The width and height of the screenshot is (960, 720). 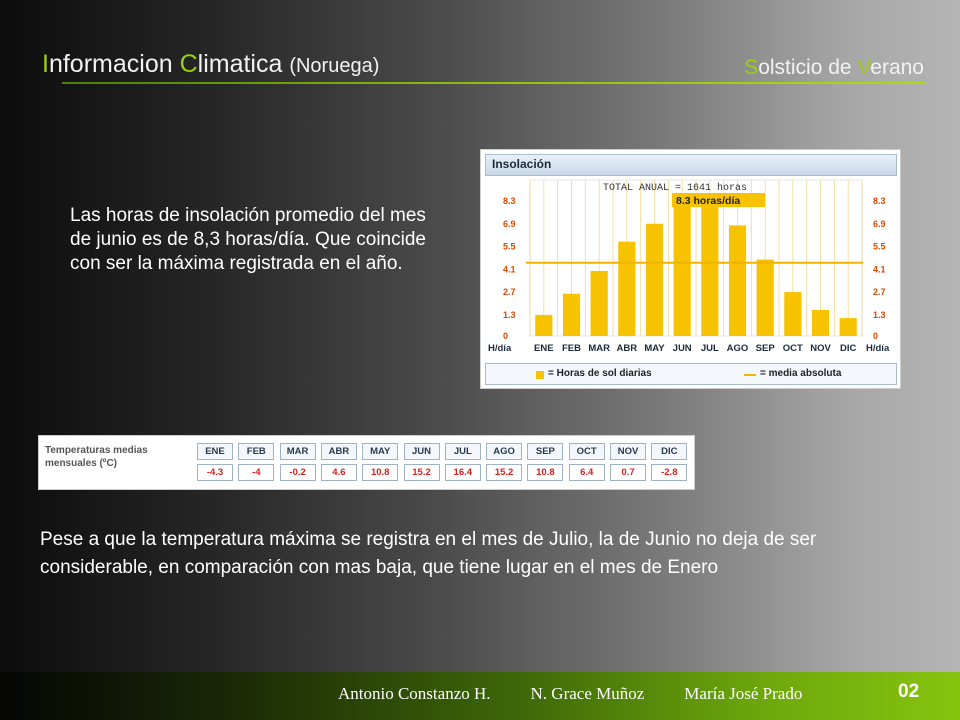 I want to click on legend-mean-label: = media absoluta, so click(x=801, y=373).